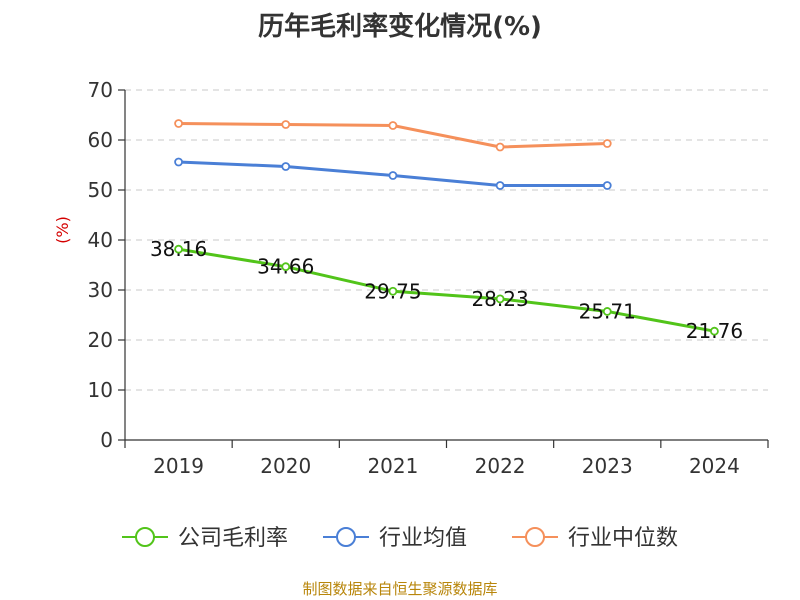 Image resolution: width=800 pixels, height=600 pixels. What do you see at coordinates (100, 90) in the screenshot?
I see `y-tick-label: 70` at bounding box center [100, 90].